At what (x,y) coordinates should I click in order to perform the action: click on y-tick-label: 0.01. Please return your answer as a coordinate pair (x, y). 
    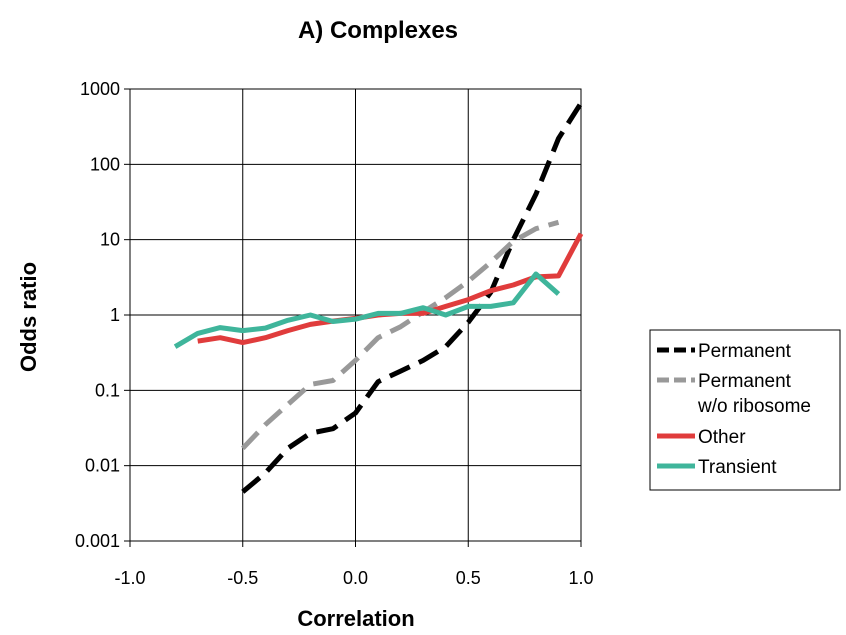
    Looking at the image, I should click on (102, 466).